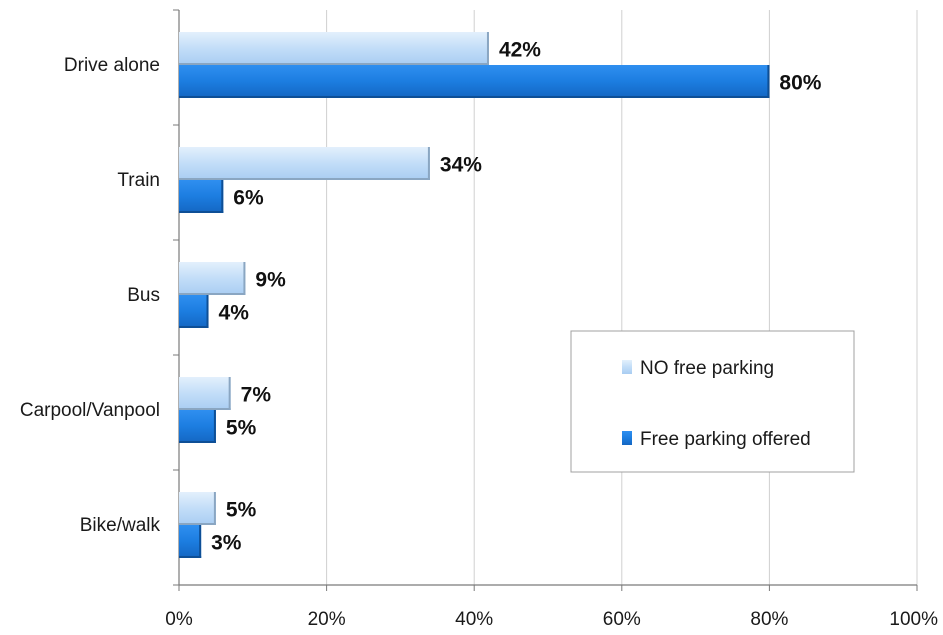  What do you see at coordinates (520, 50) in the screenshot?
I see `data-label: 42%` at bounding box center [520, 50].